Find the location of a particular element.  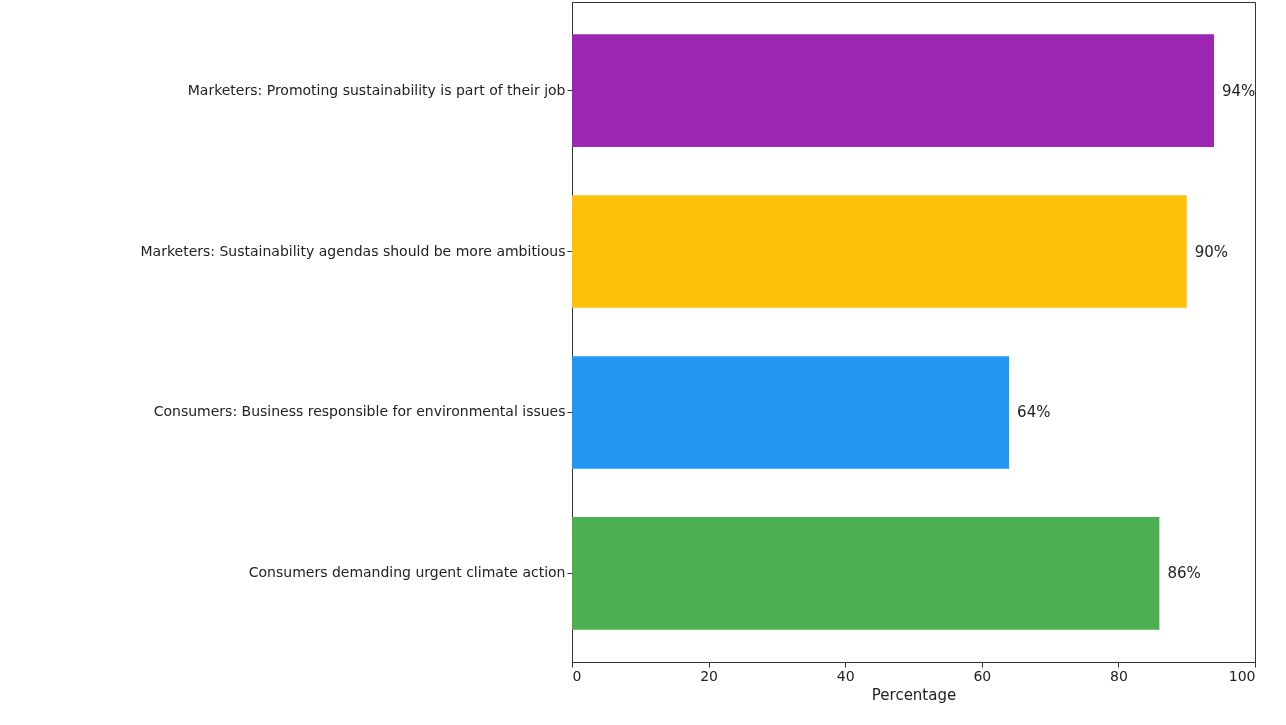

y-tick-label: Consumers demanding urgent climate action is located at coordinates (407, 572).